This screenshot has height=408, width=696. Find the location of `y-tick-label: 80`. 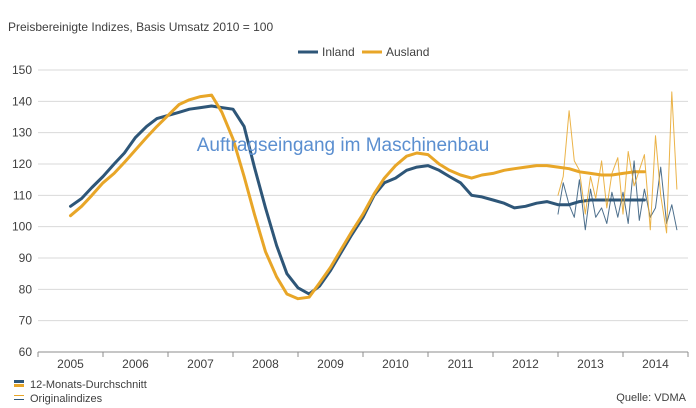

y-tick-label: 80 is located at coordinates (26, 289).